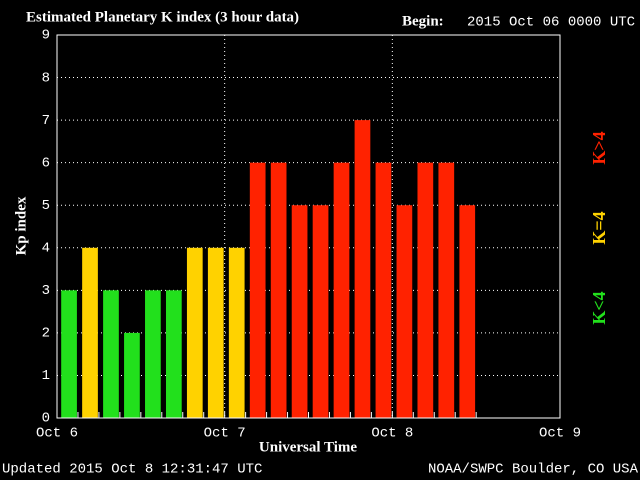 Image resolution: width=640 pixels, height=480 pixels. Describe the element at coordinates (21, 225) in the screenshot. I see `y-axis-label: Kp index` at that location.